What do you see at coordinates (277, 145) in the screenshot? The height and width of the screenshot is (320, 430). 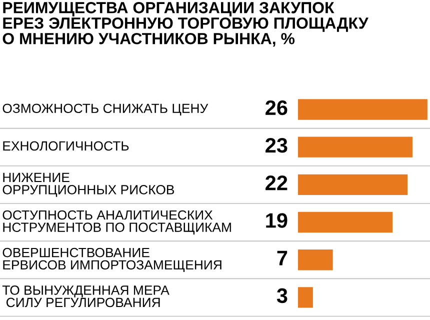 I see `data-label: 23` at bounding box center [277, 145].